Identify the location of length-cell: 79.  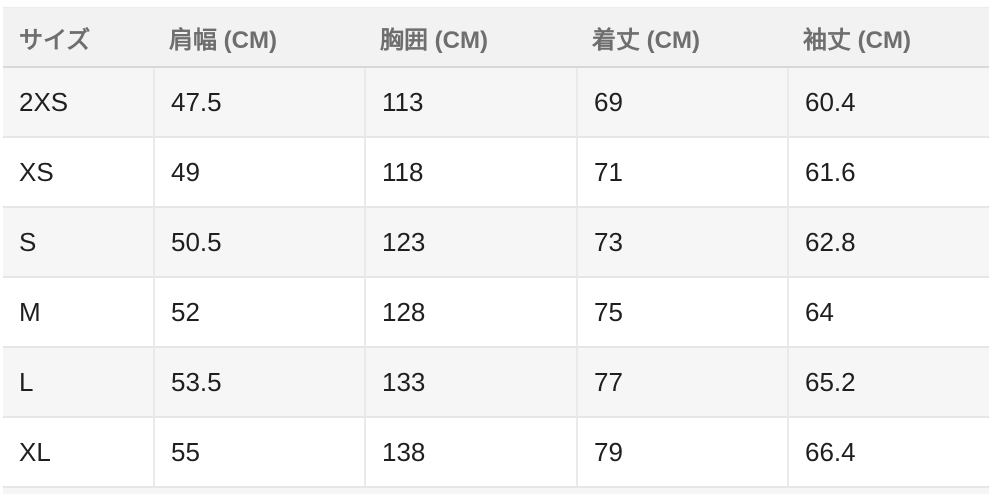
(681, 453).